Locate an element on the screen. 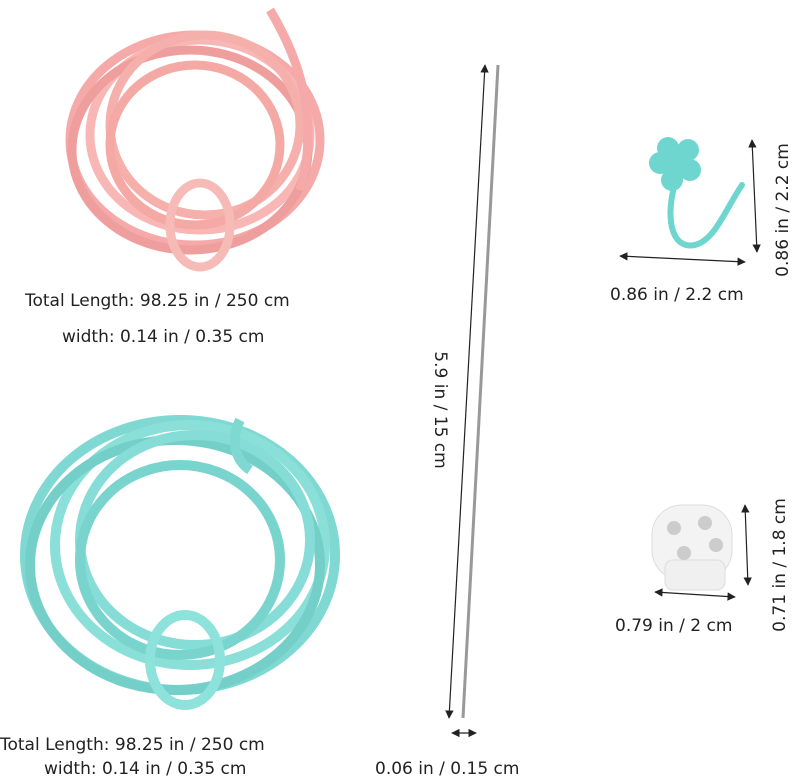 The width and height of the screenshot is (800, 781). lock-height-arrow is located at coordinates (746, 545).